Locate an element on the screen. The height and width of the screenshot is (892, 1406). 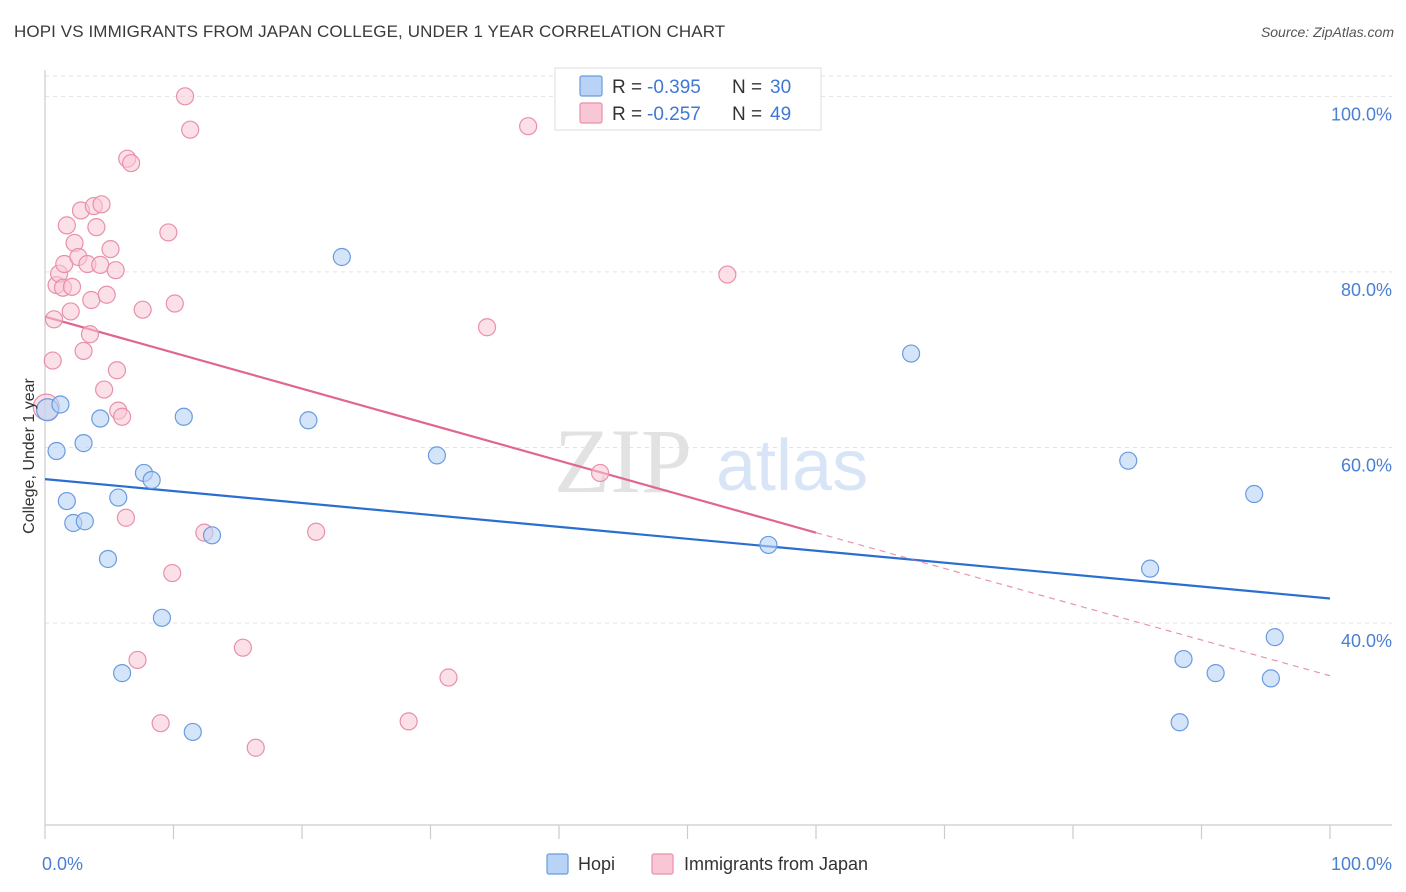
legend-japan-n-value: 49 is located at coordinates (780, 114).